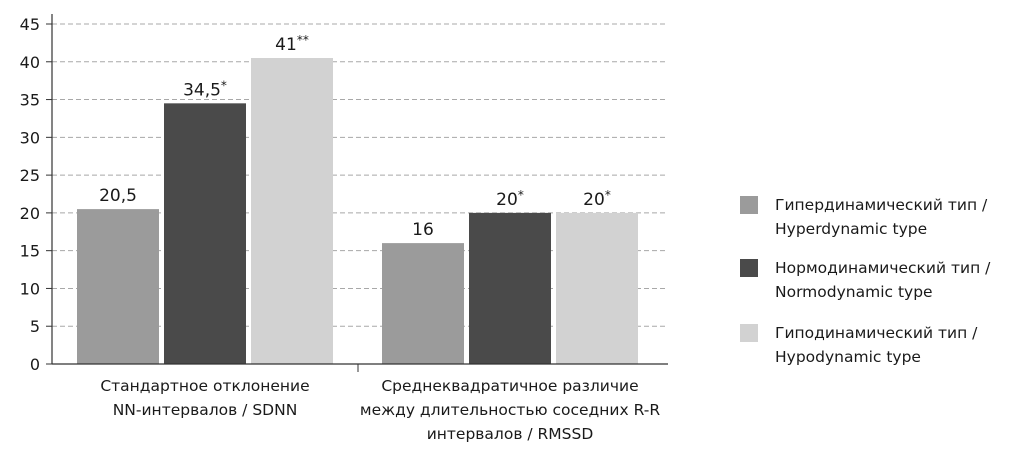 The image size is (1024, 449). What do you see at coordinates (30, 137) in the screenshot?
I see `y-tick-label: 30` at bounding box center [30, 137].